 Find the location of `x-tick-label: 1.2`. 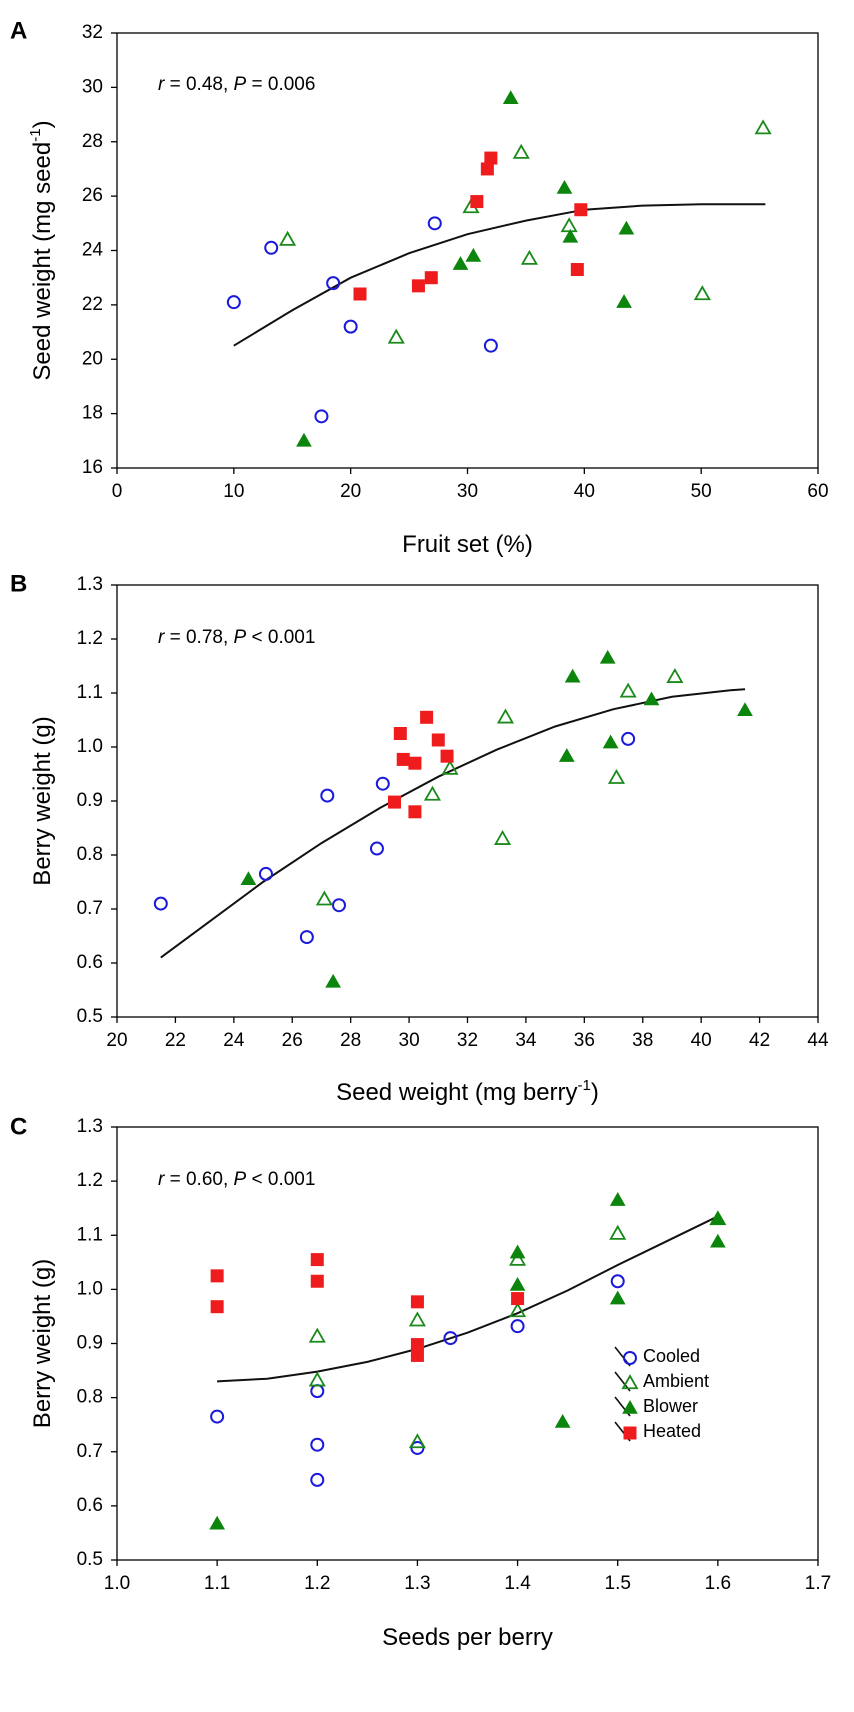

x-tick-label: 1.2 is located at coordinates (317, 1583).